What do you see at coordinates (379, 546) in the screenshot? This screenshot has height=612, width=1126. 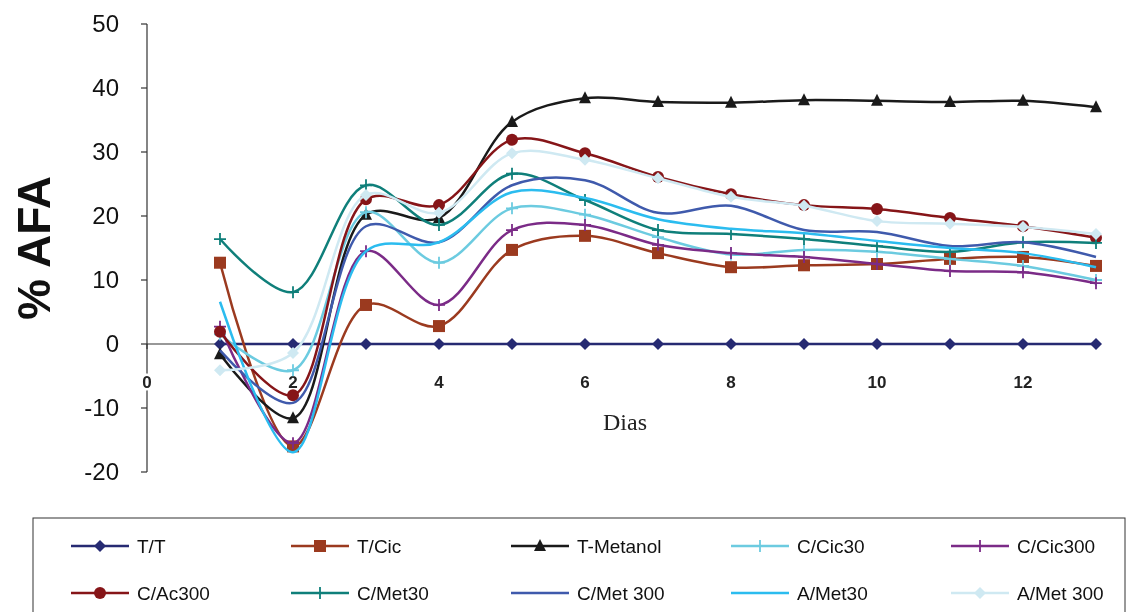 I see `legend-label: T/Cic` at bounding box center [379, 546].